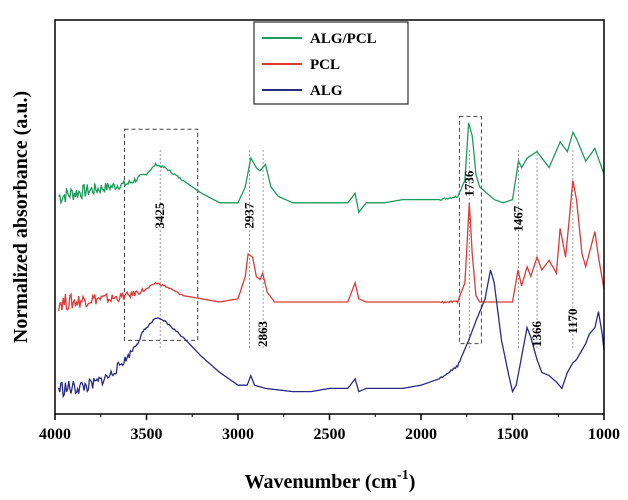 The width and height of the screenshot is (628, 500). I want to click on x-axis-ticks: 4000 3500 3000 2500 2000 1500 1000, so click(329, 428).